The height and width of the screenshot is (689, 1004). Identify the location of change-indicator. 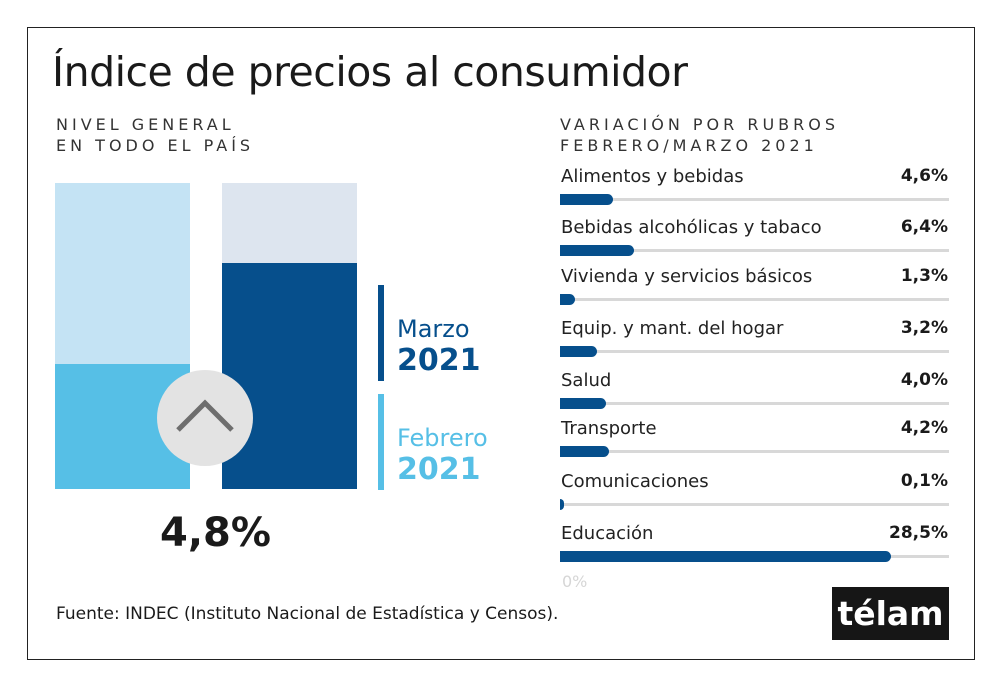
(205, 418).